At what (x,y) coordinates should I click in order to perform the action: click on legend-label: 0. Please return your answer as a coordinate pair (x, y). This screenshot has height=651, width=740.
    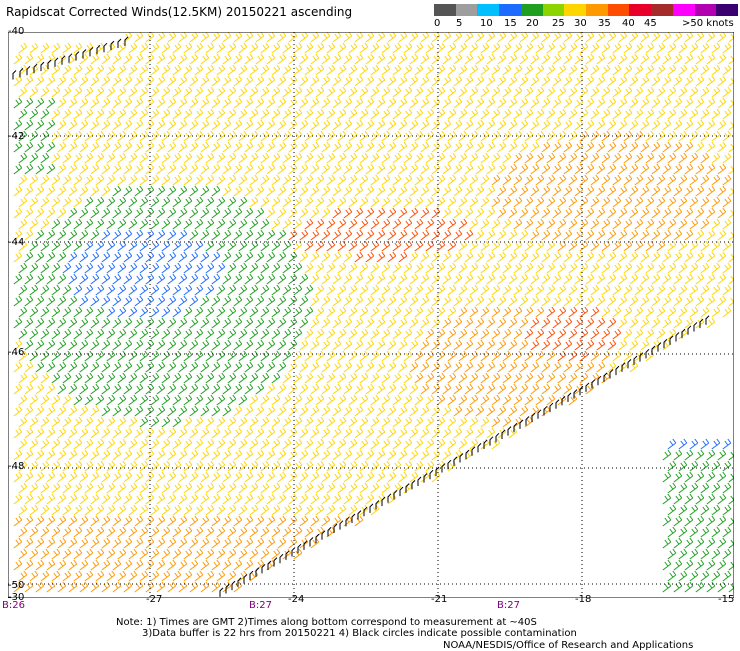
    Looking at the image, I should click on (437, 23).